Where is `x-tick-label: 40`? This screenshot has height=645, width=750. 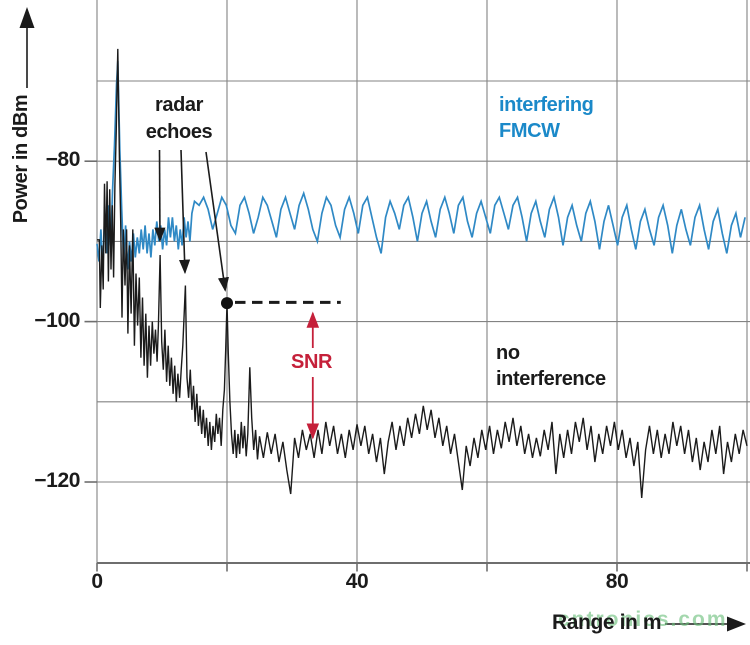 x-tick-label: 40 is located at coordinates (357, 581).